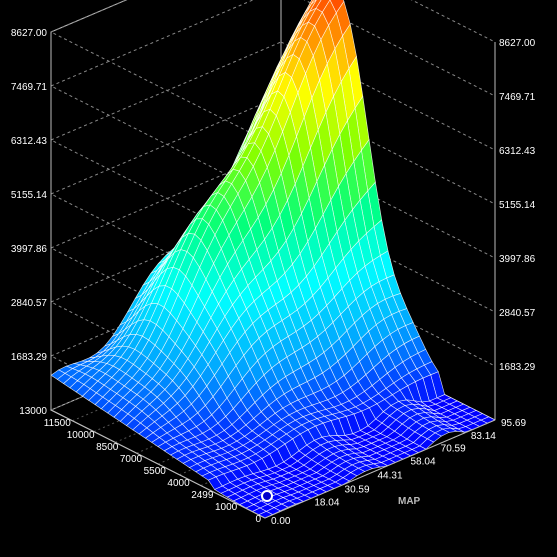  What do you see at coordinates (326, 503) in the screenshot?
I see `map-tick-label: 18.04` at bounding box center [326, 503].